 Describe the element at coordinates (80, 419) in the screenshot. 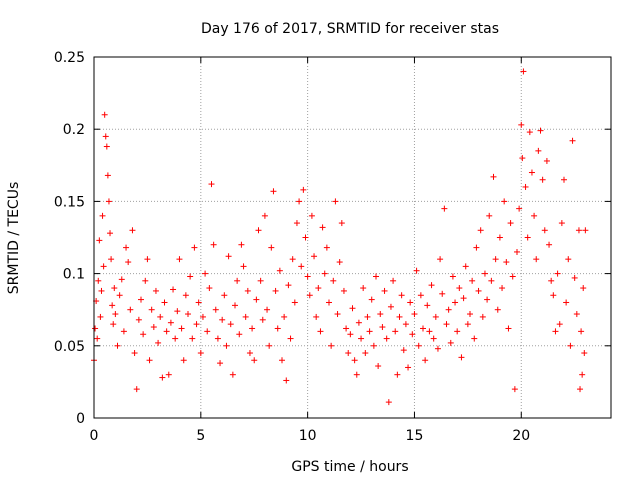

I see `y-tick-label: 0` at that location.